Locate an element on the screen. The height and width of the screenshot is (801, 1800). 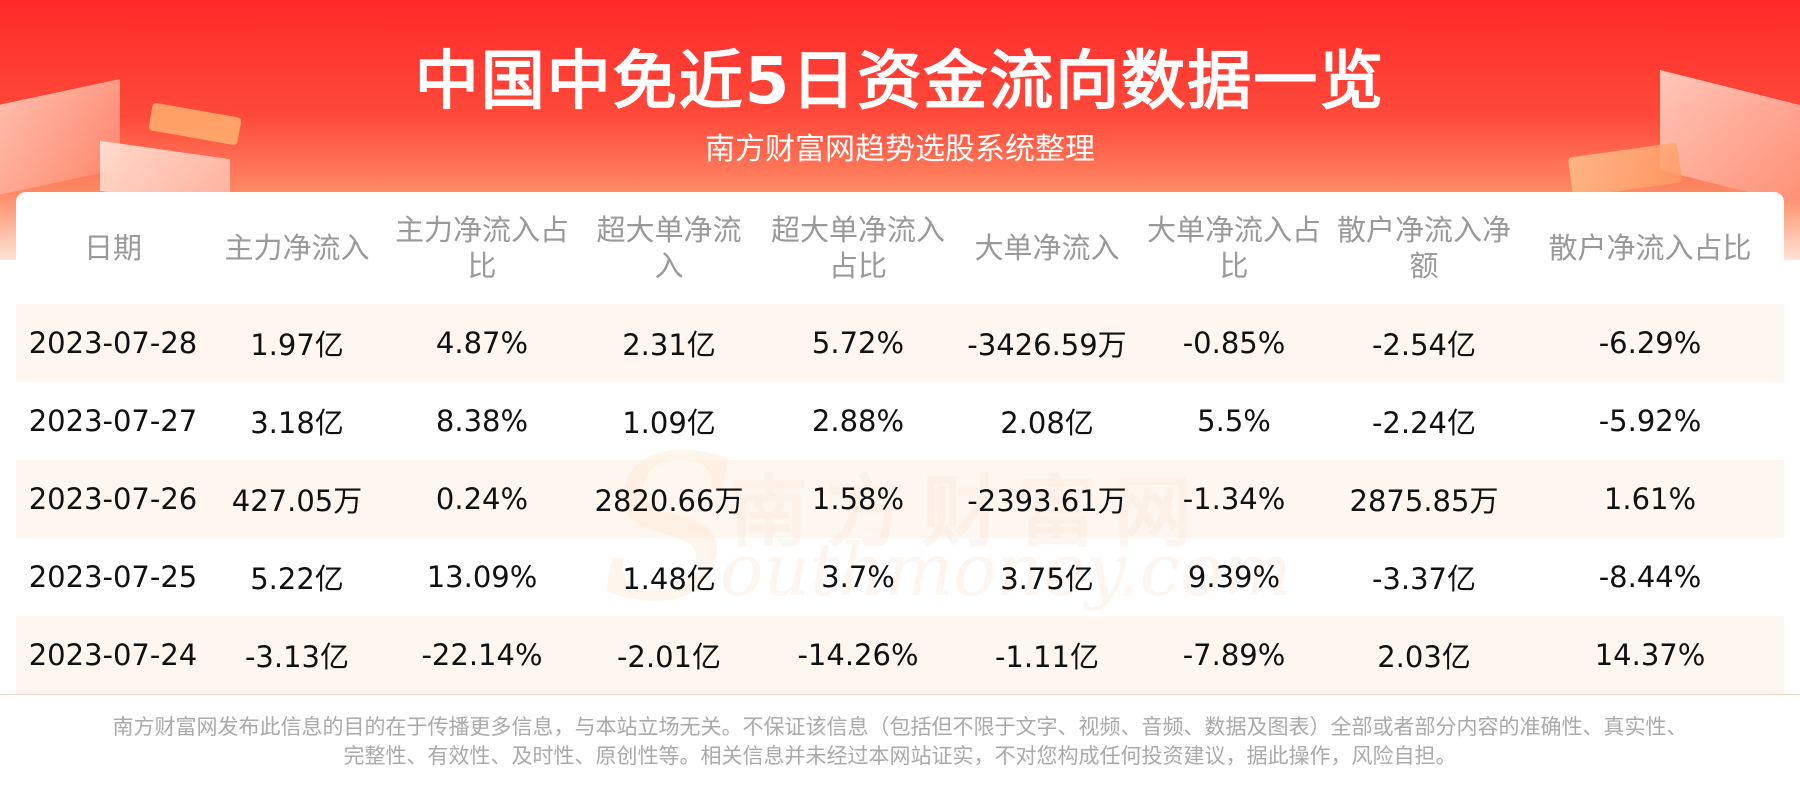
column-header-main-inflow-ratio: 主力净流入占比 is located at coordinates (481, 248).